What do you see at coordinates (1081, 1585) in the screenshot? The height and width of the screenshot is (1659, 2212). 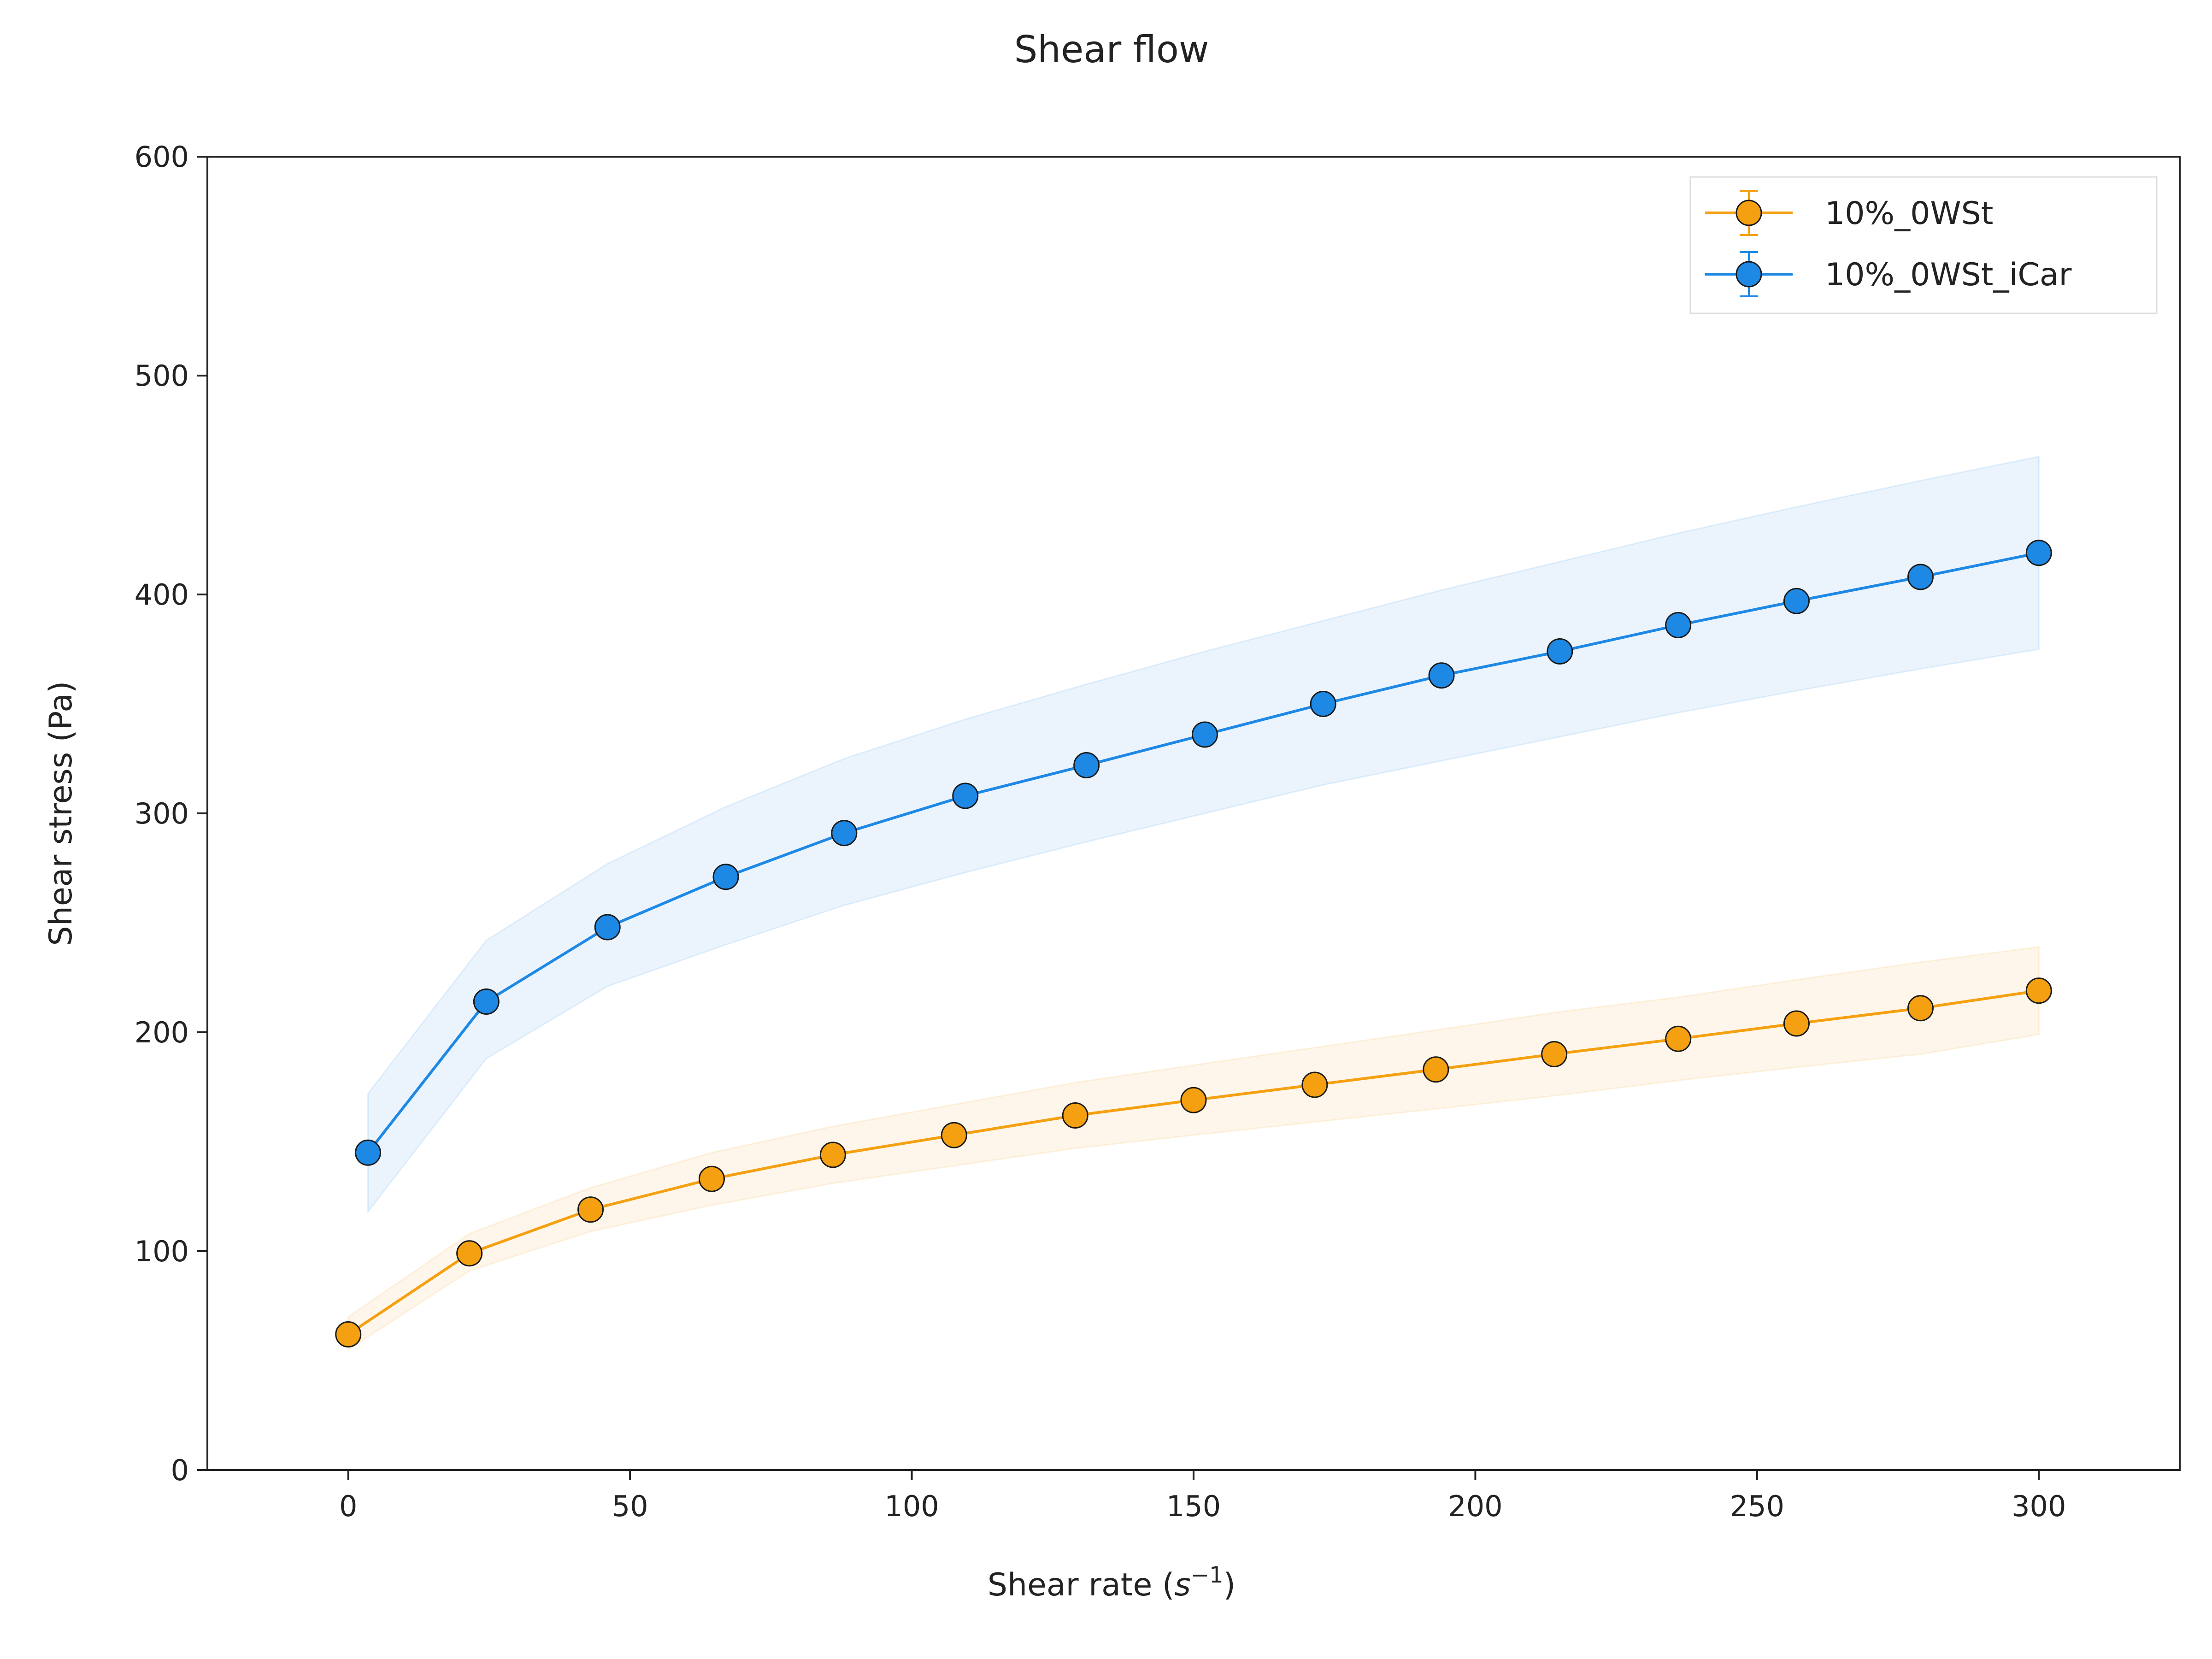 I see `x-axis-label-text: Shear rate (` at bounding box center [1081, 1585].